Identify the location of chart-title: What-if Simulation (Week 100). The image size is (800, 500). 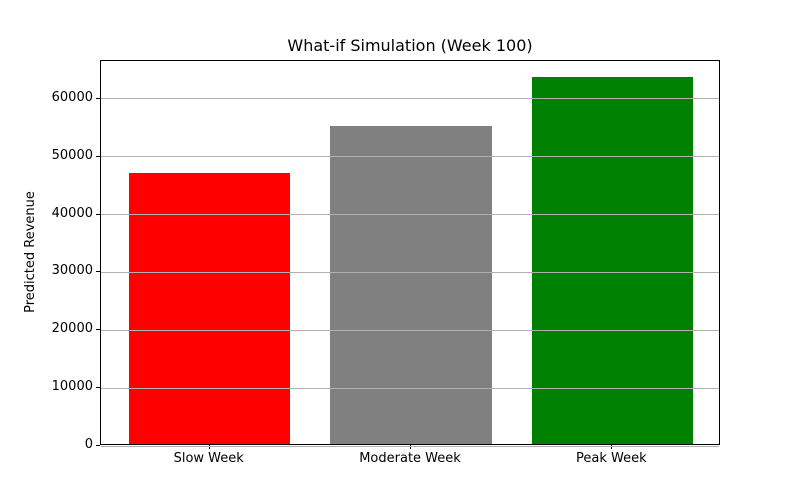
(410, 45).